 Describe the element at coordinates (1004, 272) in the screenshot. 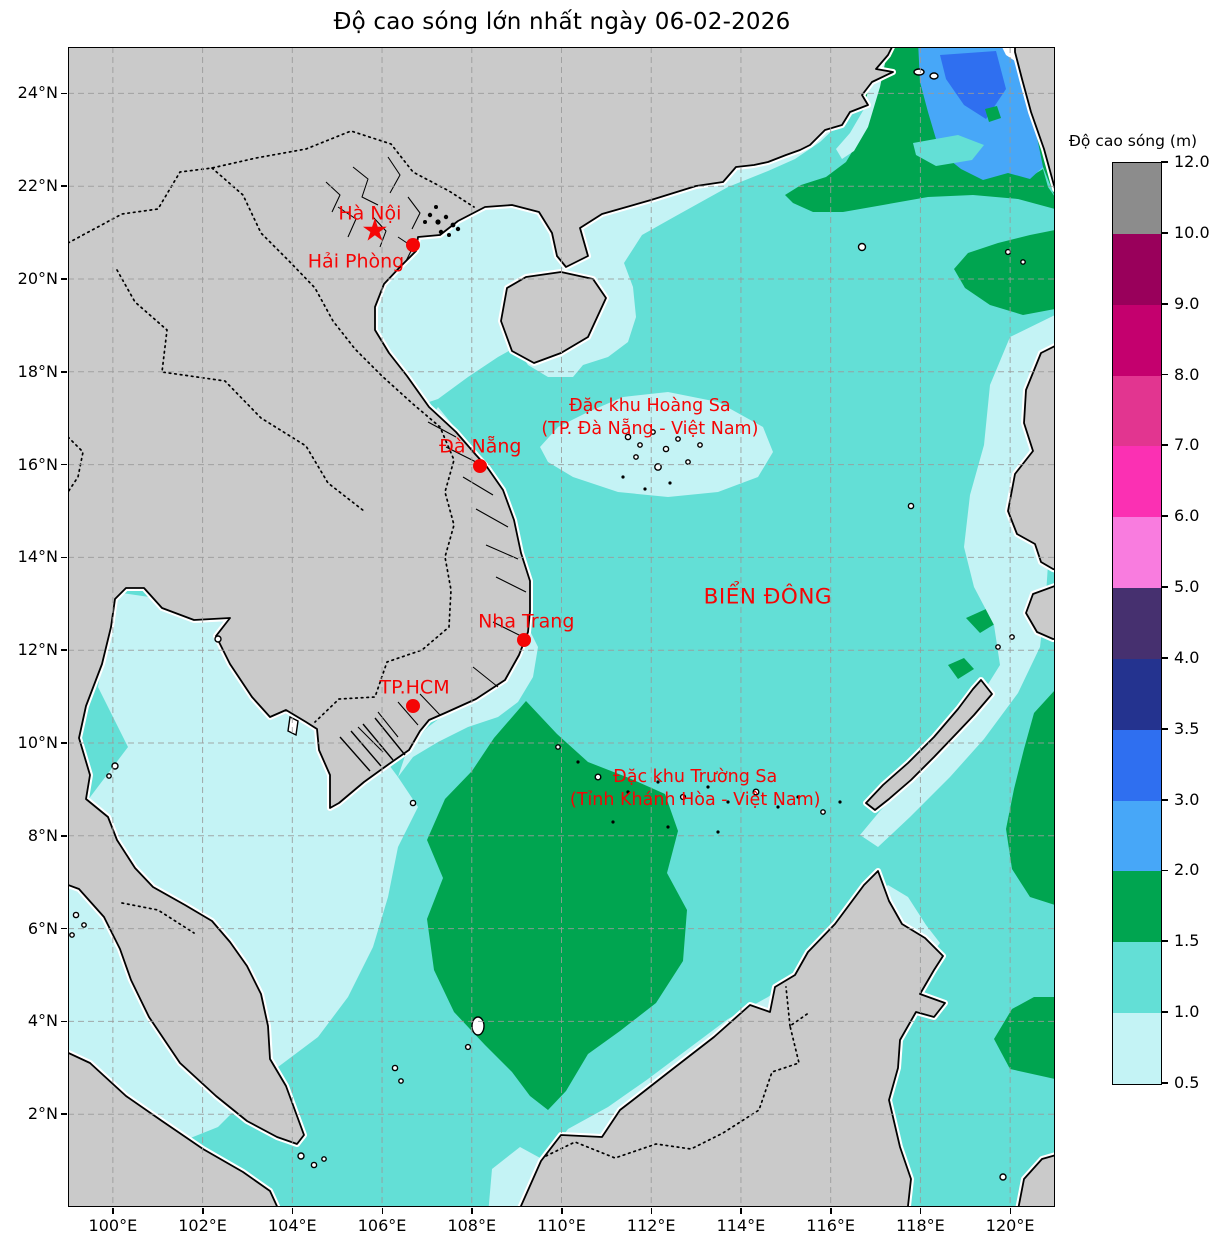

I see `green-luzon-strait-east` at that location.